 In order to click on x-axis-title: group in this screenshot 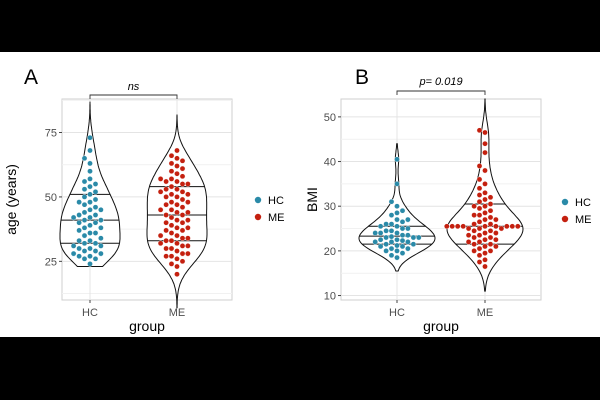, I will do `click(441, 326)`.